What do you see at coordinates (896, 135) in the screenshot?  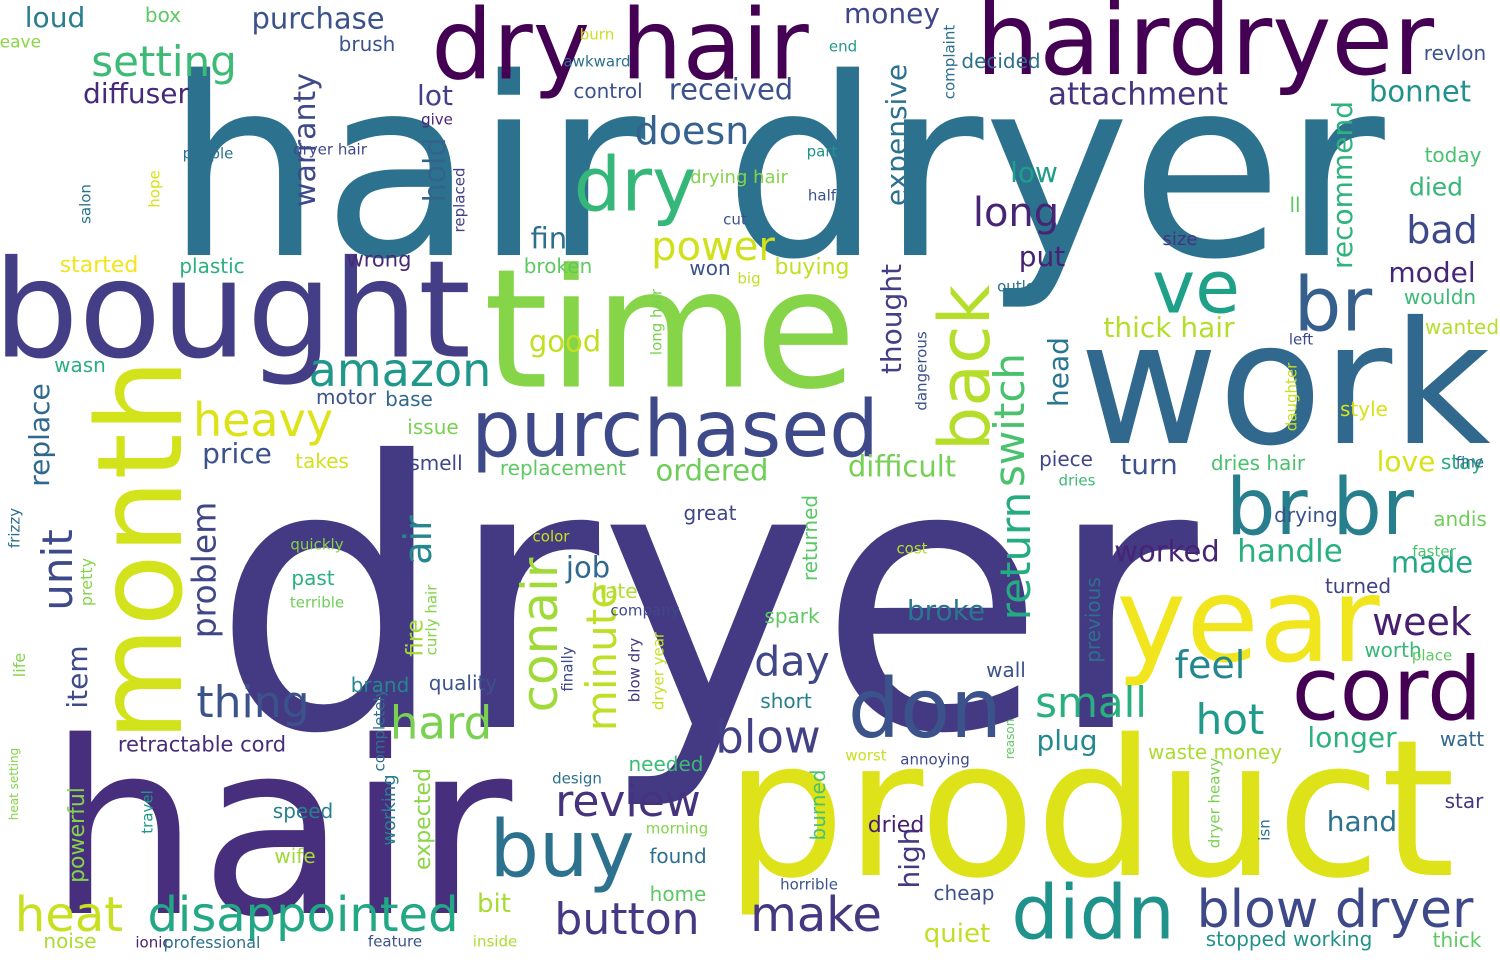 I see `cloud-word: expensive` at bounding box center [896, 135].